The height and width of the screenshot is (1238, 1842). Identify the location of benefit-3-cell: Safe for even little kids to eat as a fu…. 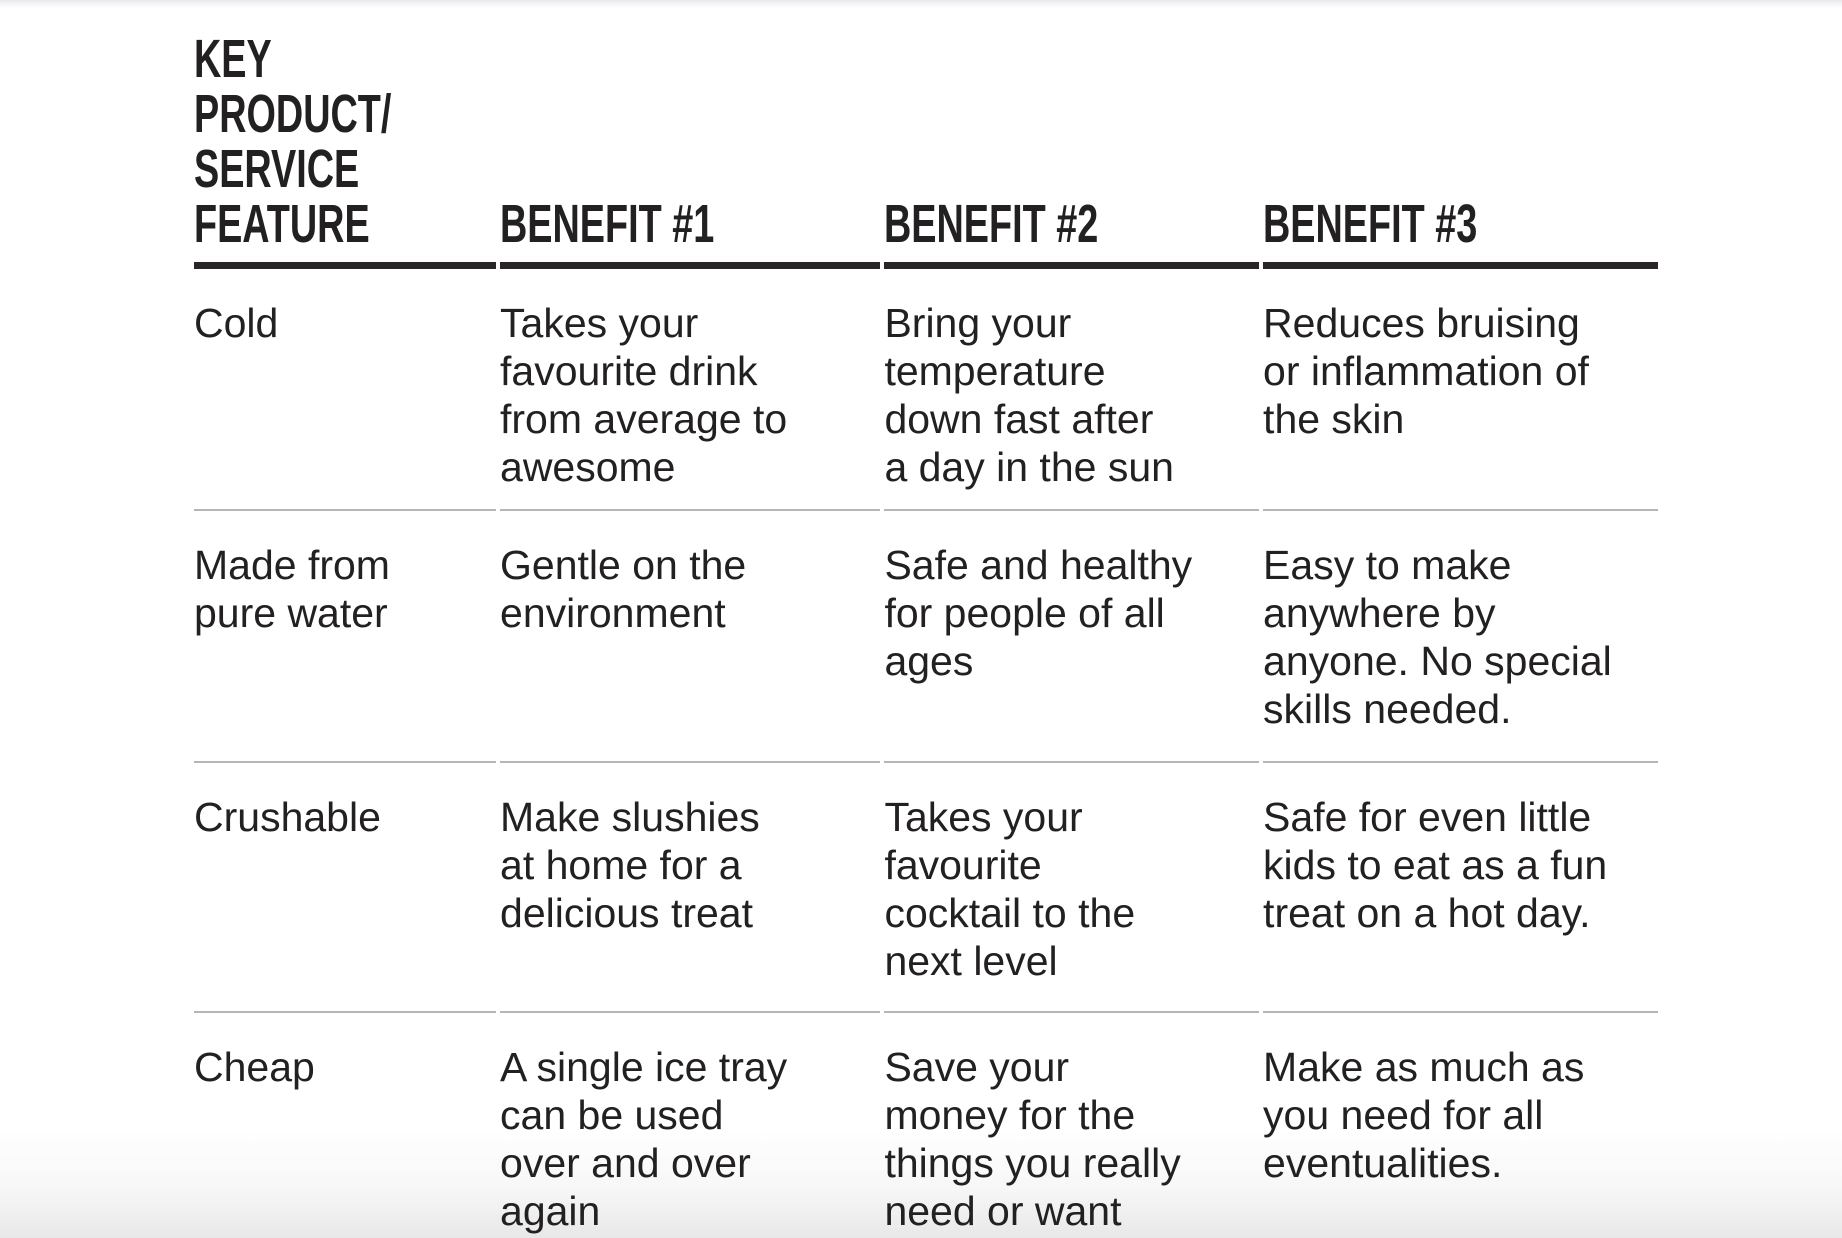
(1460, 888).